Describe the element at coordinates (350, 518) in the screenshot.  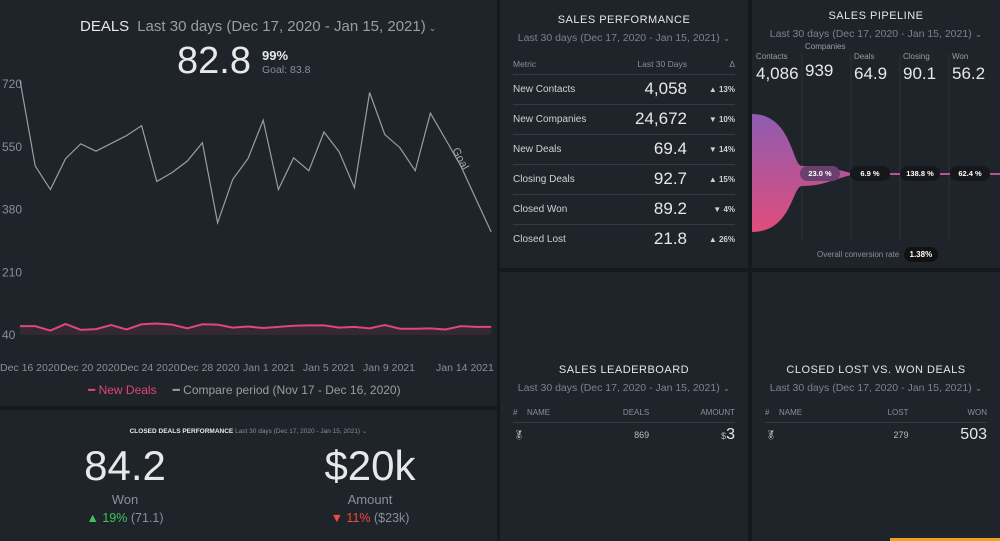
I see `amount-delta: ▼ 11%` at that location.